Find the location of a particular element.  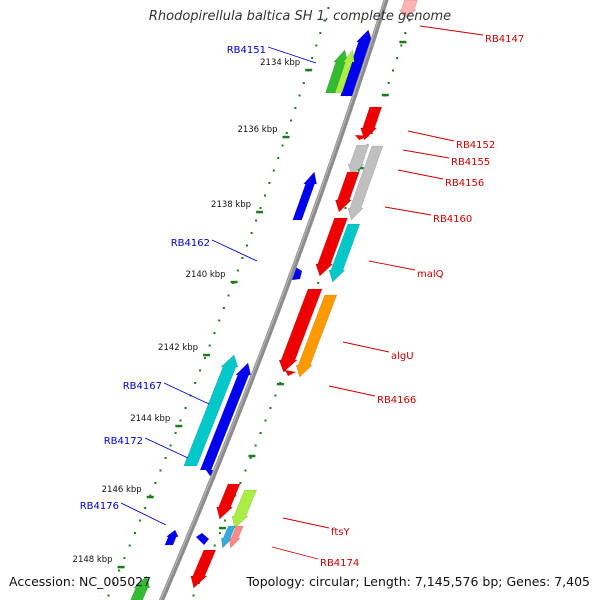

gene-label-forward: malQ is located at coordinates (430, 274).